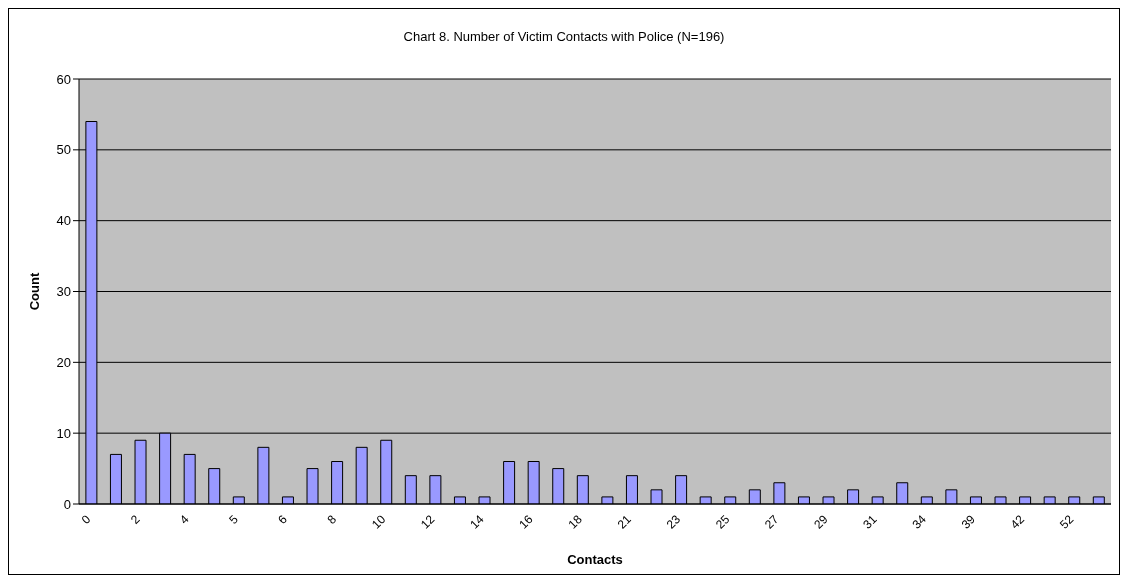 Image resolution: width=1130 pixels, height=585 pixels. Describe the element at coordinates (870, 522) in the screenshot. I see `x-tick-label: 31` at that location.